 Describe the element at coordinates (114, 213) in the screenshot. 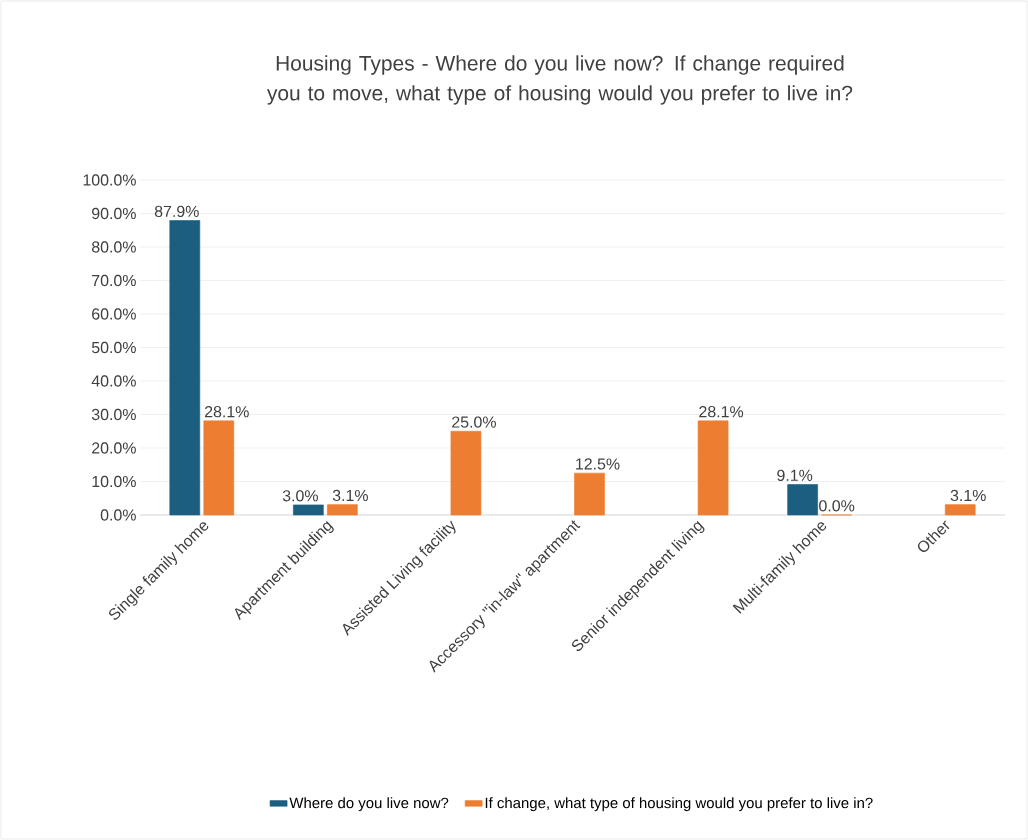

I see `y-tick-label: 90.0%` at that location.